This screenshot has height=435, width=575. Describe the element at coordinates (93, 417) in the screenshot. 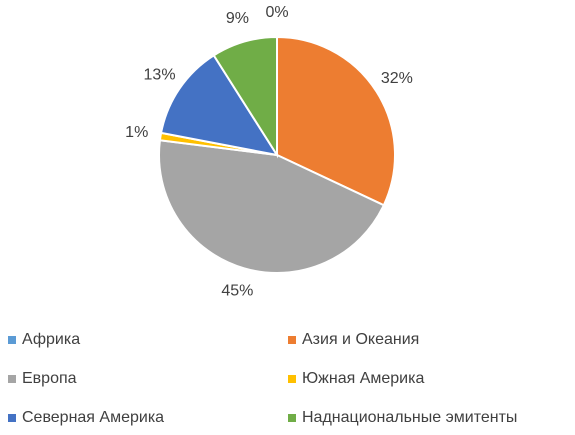

I see `legend-label: Северная Америка` at that location.